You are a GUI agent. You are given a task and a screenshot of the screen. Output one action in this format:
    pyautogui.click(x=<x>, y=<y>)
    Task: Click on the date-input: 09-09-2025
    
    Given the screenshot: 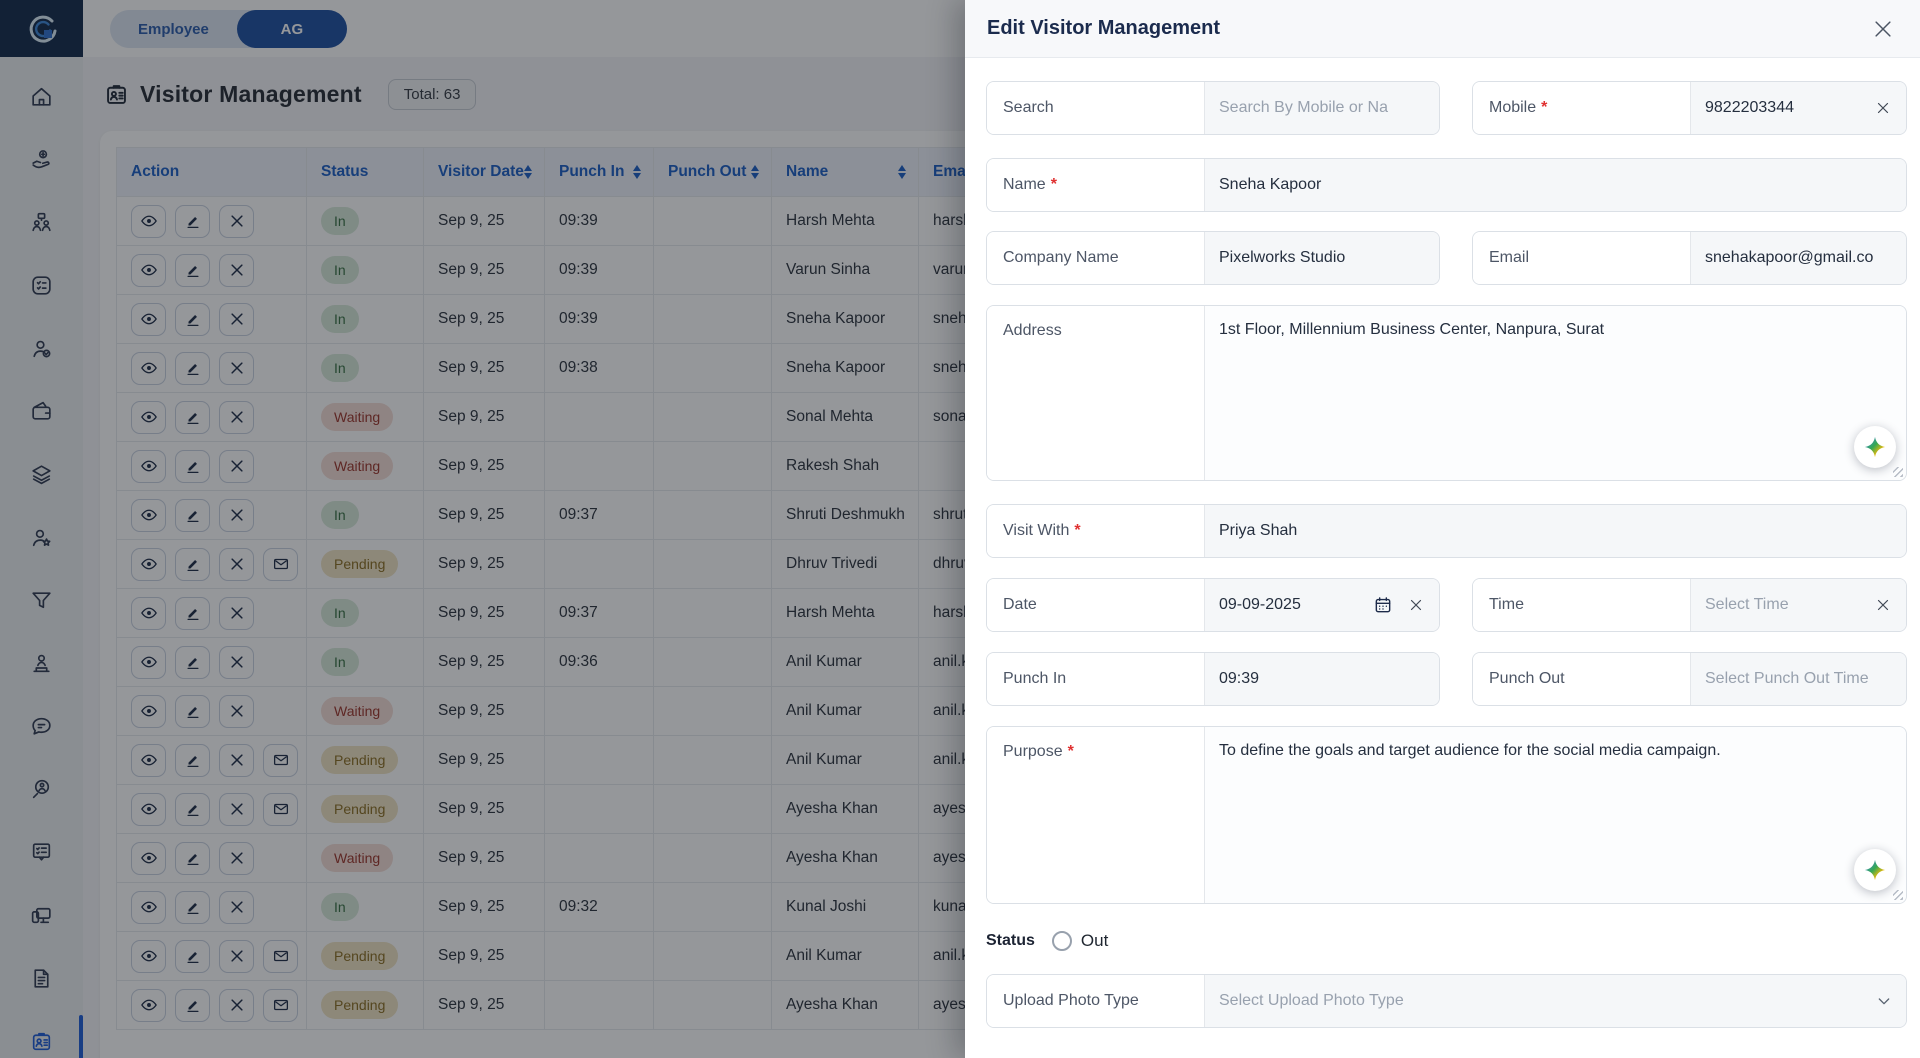 What is the action you would take?
    pyautogui.click(x=1322, y=605)
    